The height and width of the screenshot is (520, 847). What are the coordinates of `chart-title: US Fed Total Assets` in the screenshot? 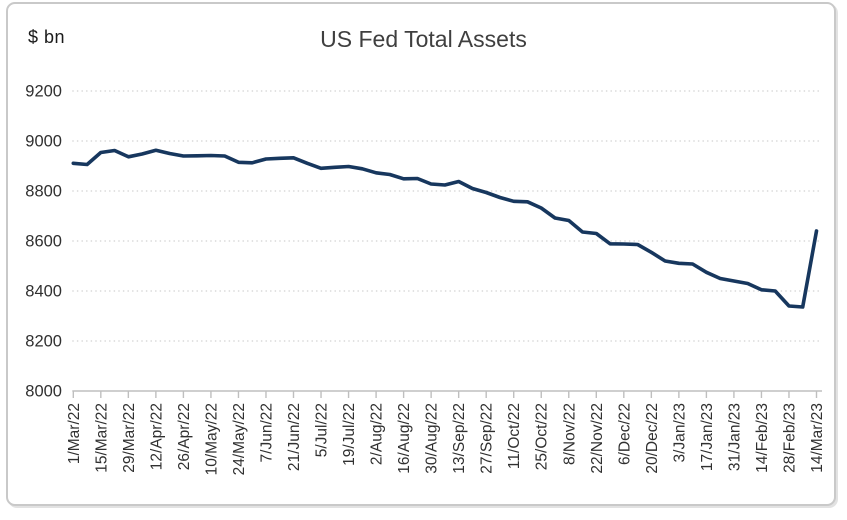 It's located at (423, 39).